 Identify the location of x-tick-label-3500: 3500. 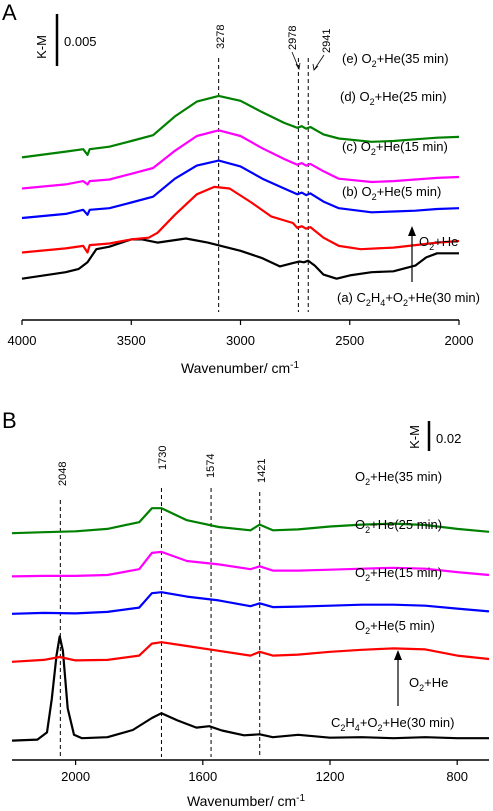
(131, 340).